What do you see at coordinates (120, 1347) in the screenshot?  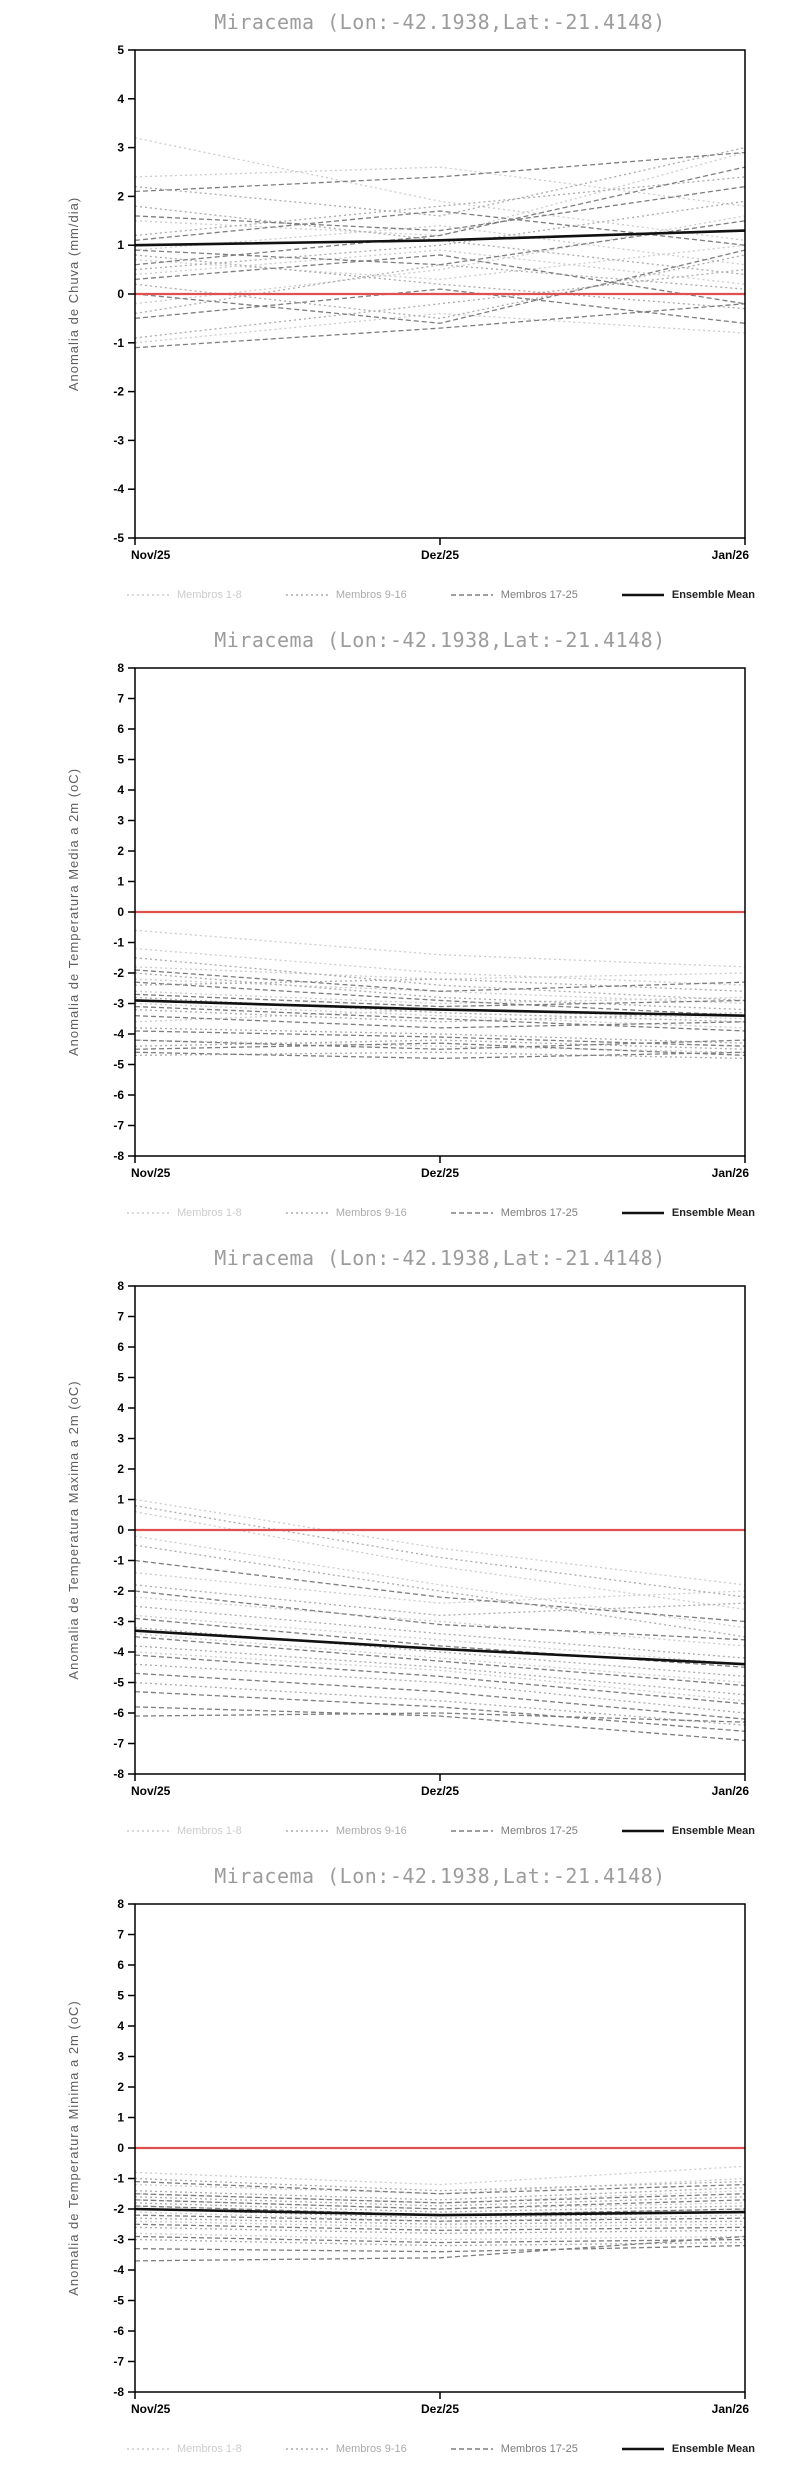 I see `y-tick-label: 6` at bounding box center [120, 1347].